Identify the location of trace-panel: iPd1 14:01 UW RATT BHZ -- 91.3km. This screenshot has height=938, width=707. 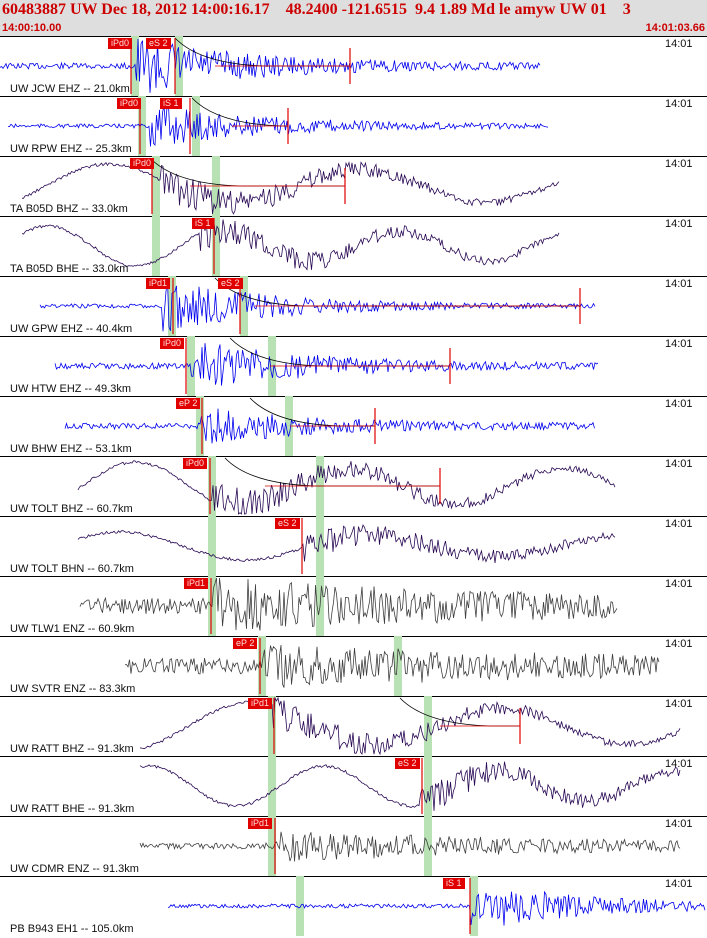
(353, 726).